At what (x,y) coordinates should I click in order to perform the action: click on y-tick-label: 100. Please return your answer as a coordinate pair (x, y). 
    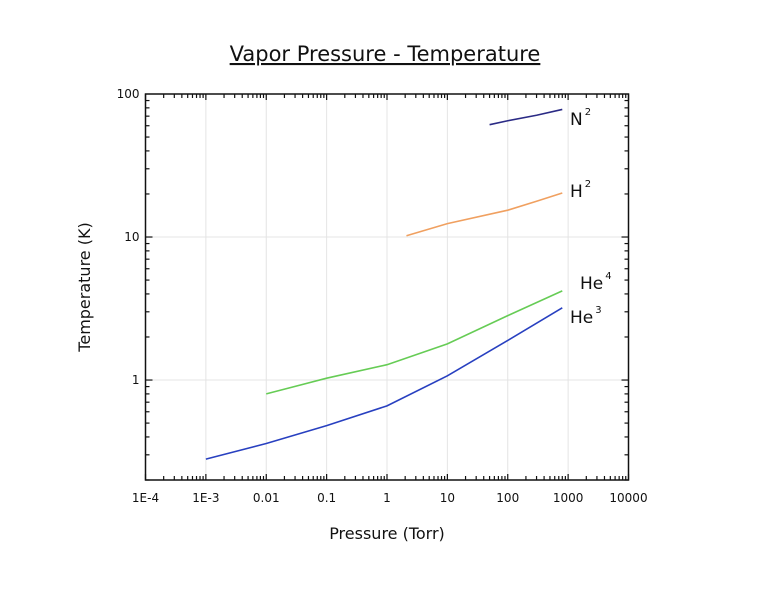
    Looking at the image, I should click on (128, 94).